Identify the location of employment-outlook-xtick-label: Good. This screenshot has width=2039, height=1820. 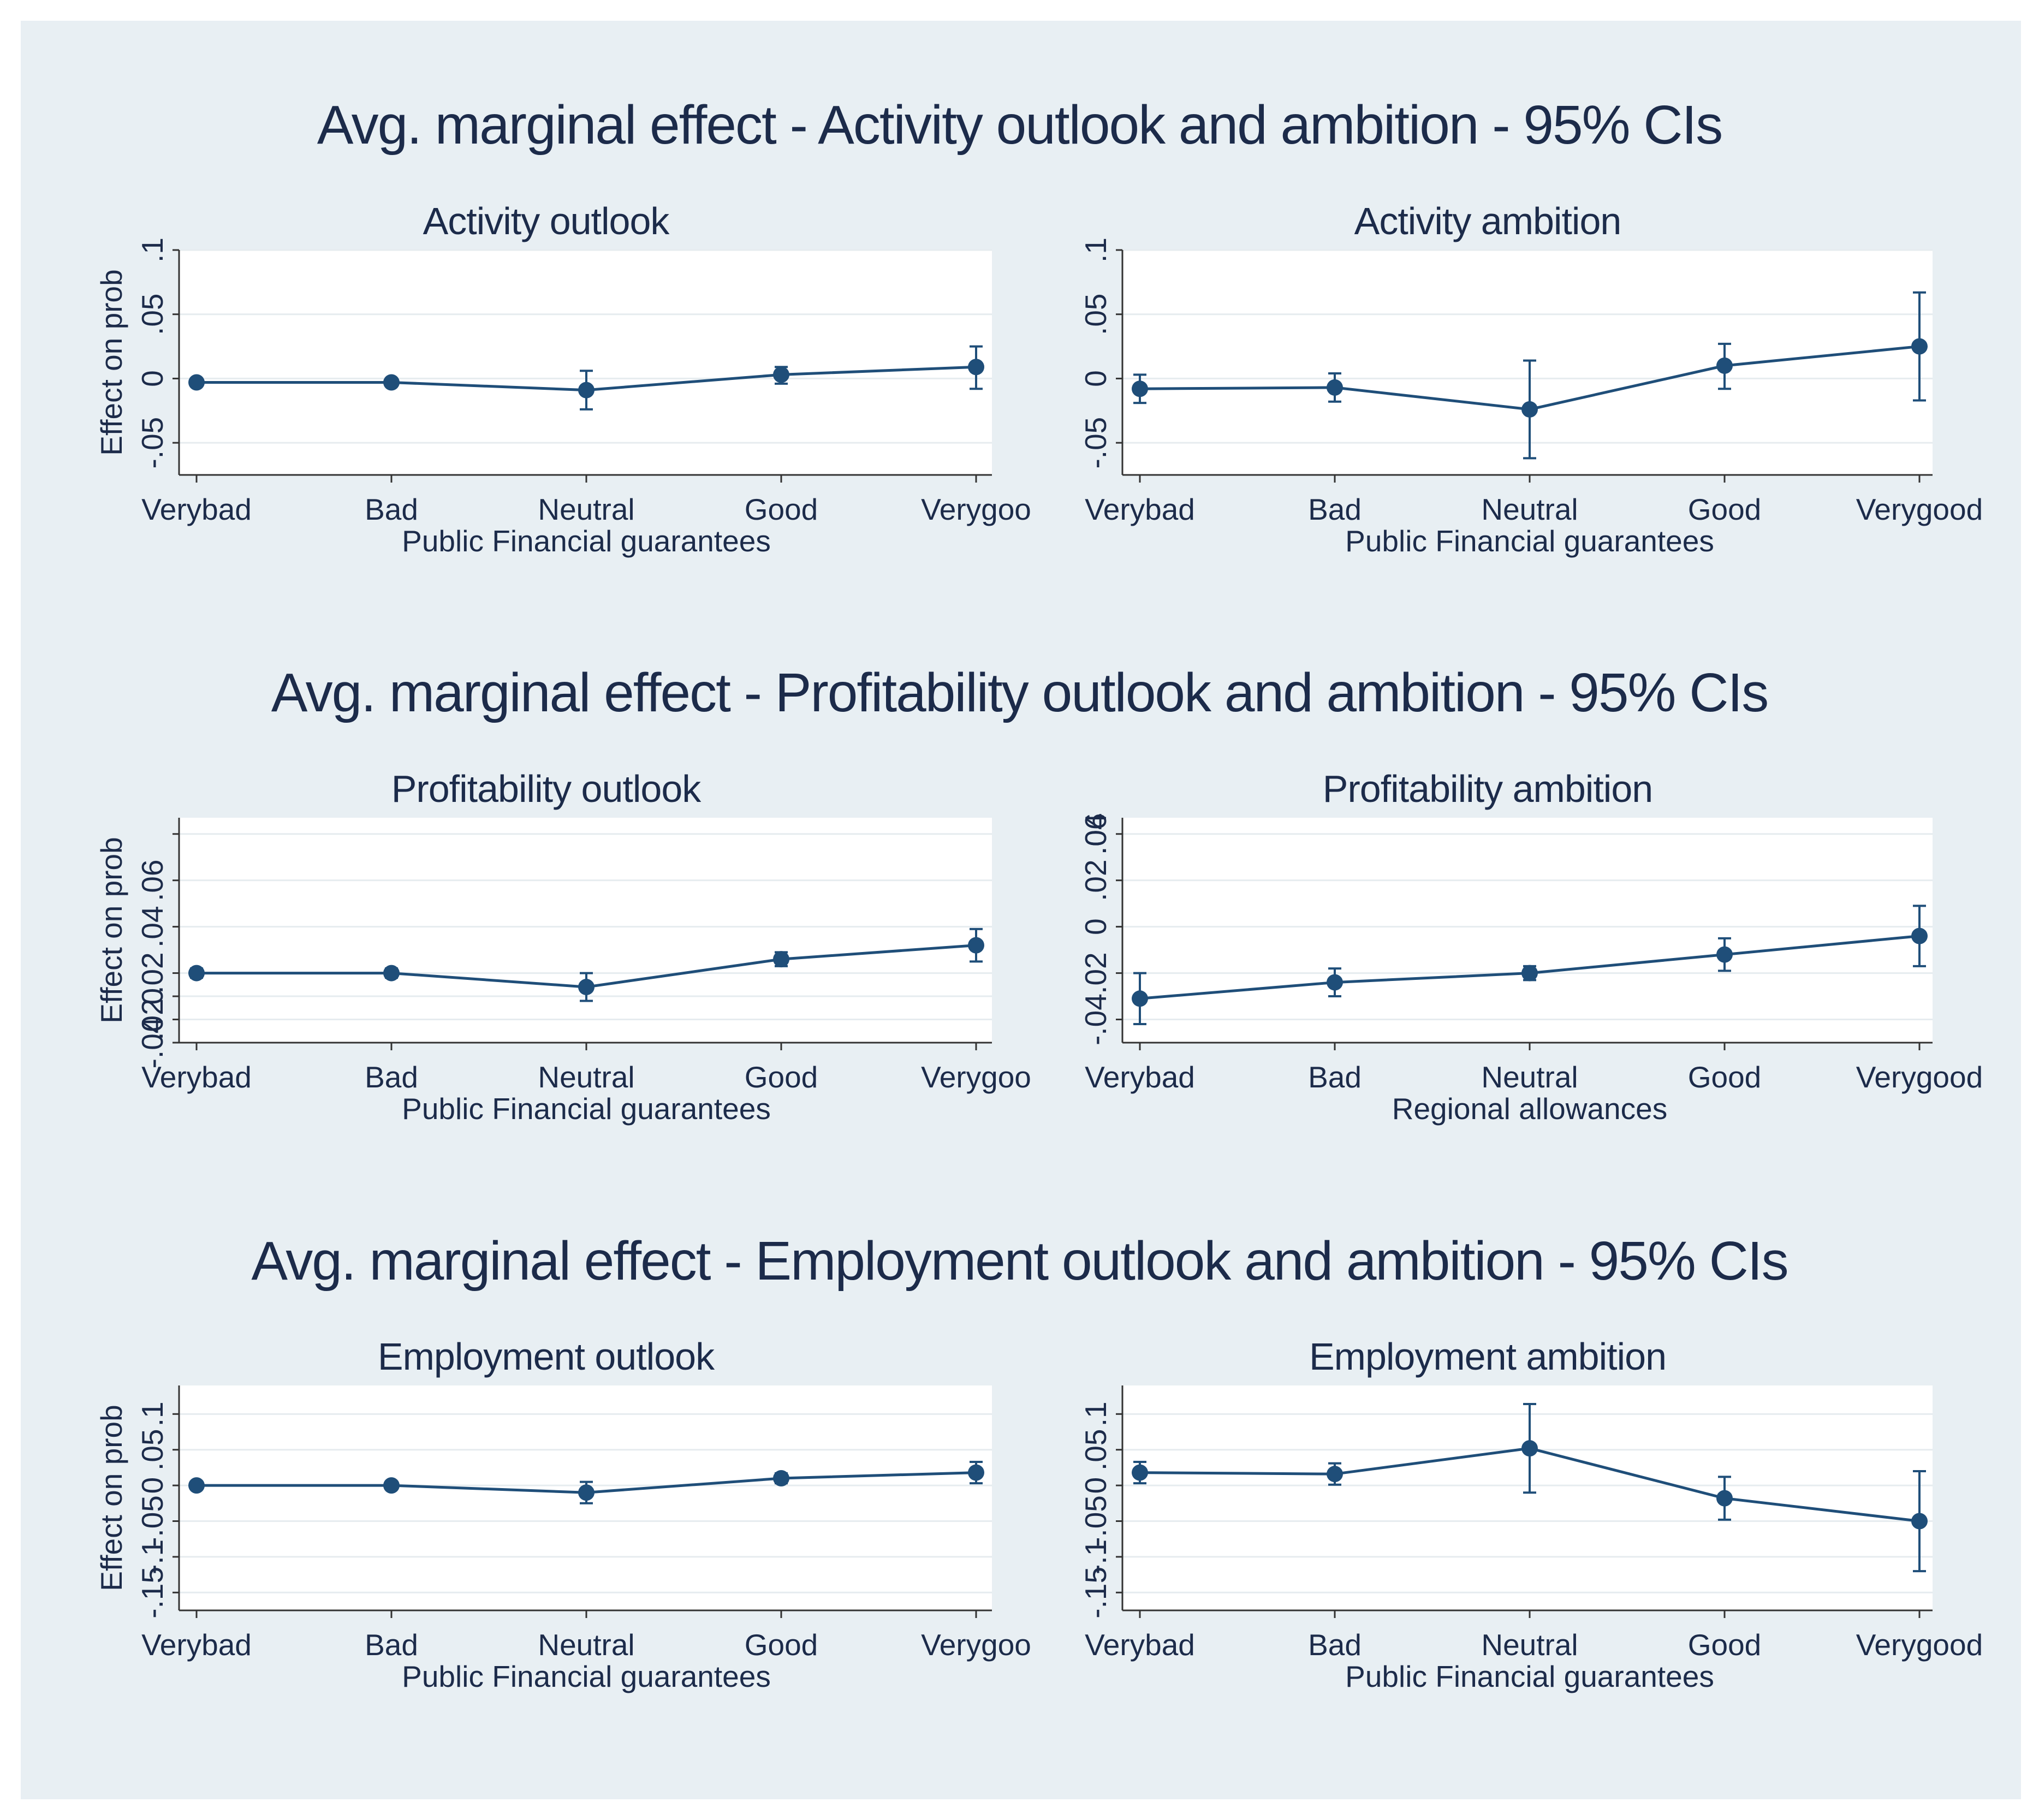
(781, 1645).